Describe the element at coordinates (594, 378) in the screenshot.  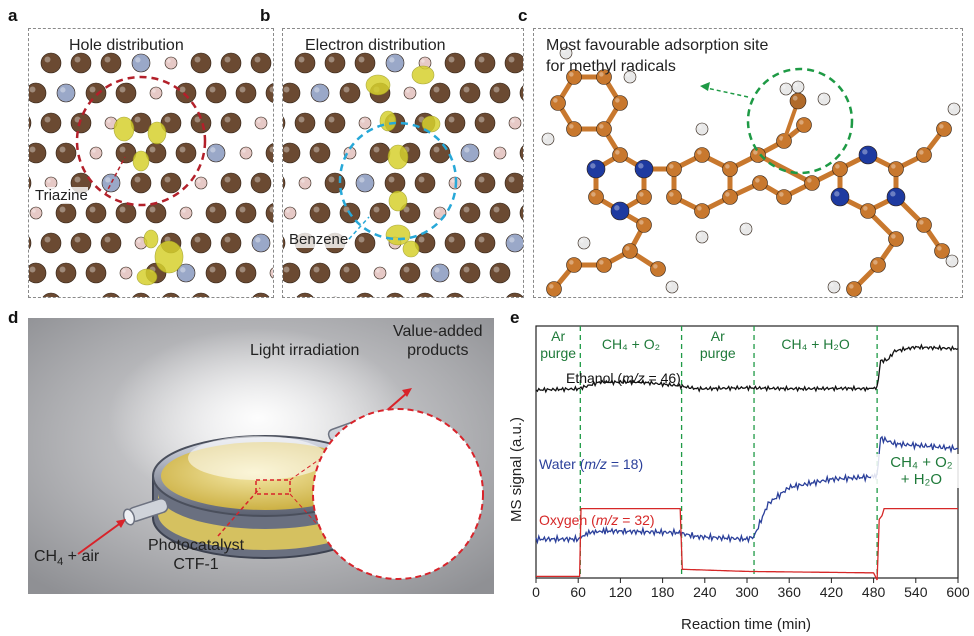
I see `series-label-prefix: Ethanol (` at that location.